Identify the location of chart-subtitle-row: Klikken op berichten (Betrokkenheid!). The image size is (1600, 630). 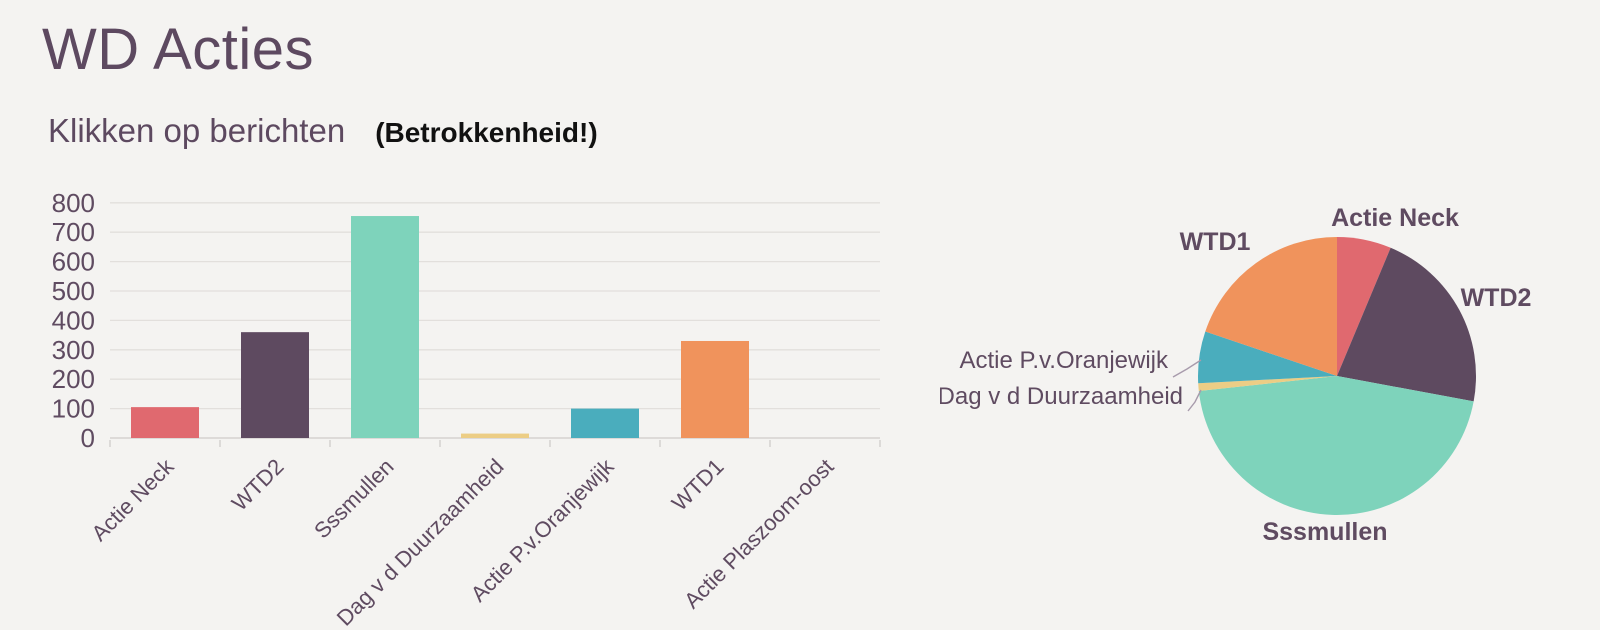
(323, 131).